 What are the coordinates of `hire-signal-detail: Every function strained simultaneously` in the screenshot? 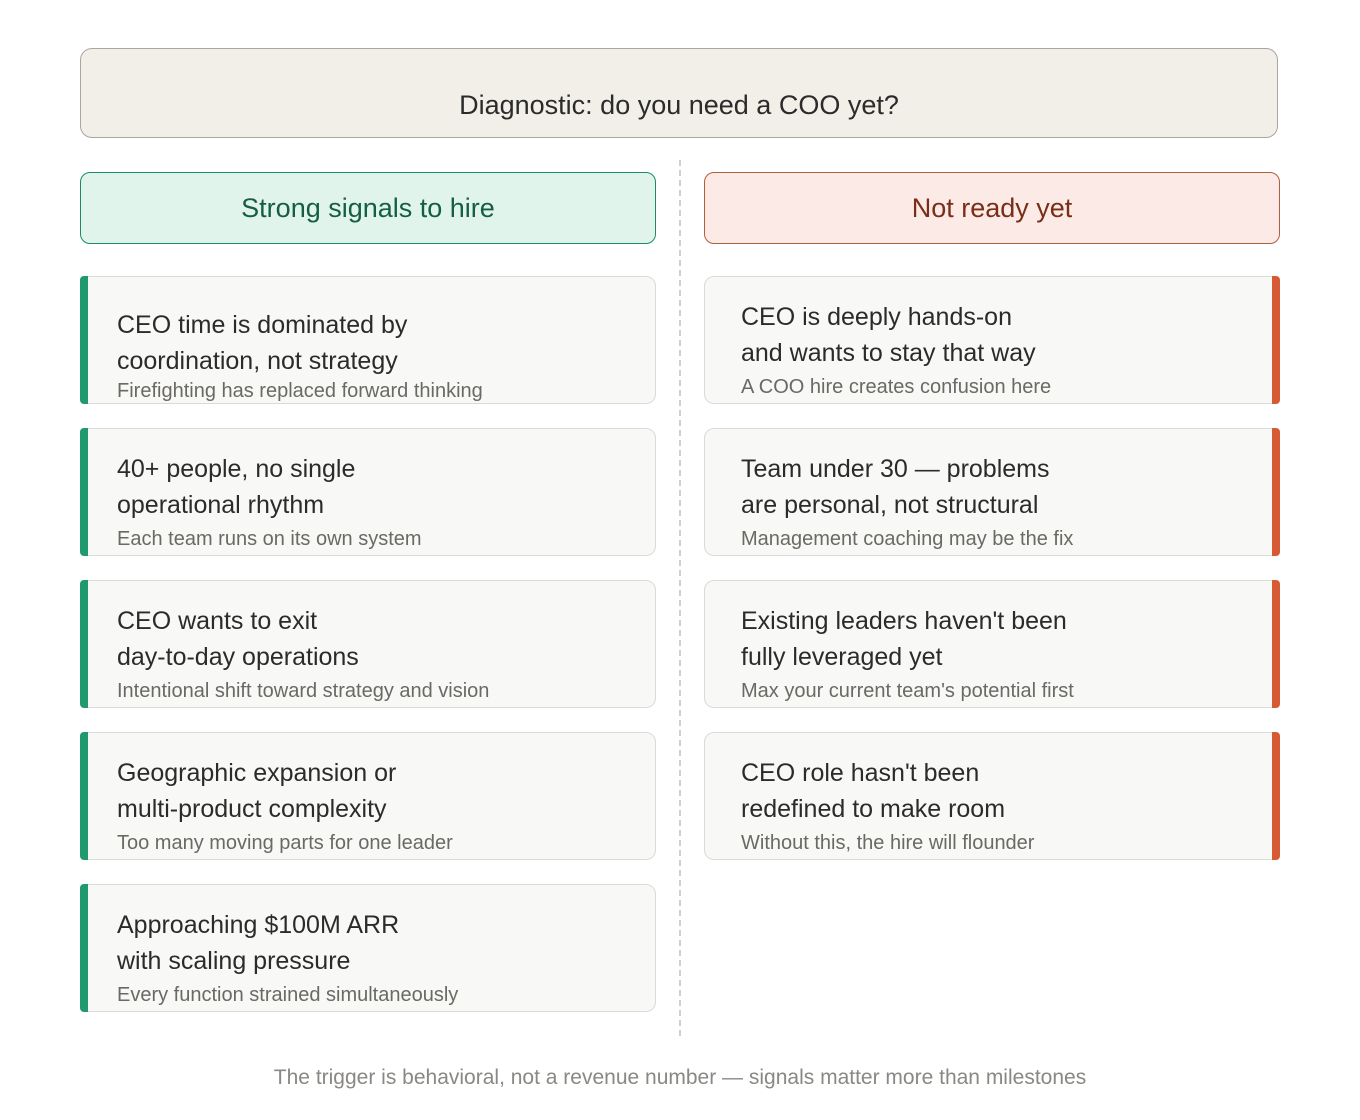 It's located at (288, 995).